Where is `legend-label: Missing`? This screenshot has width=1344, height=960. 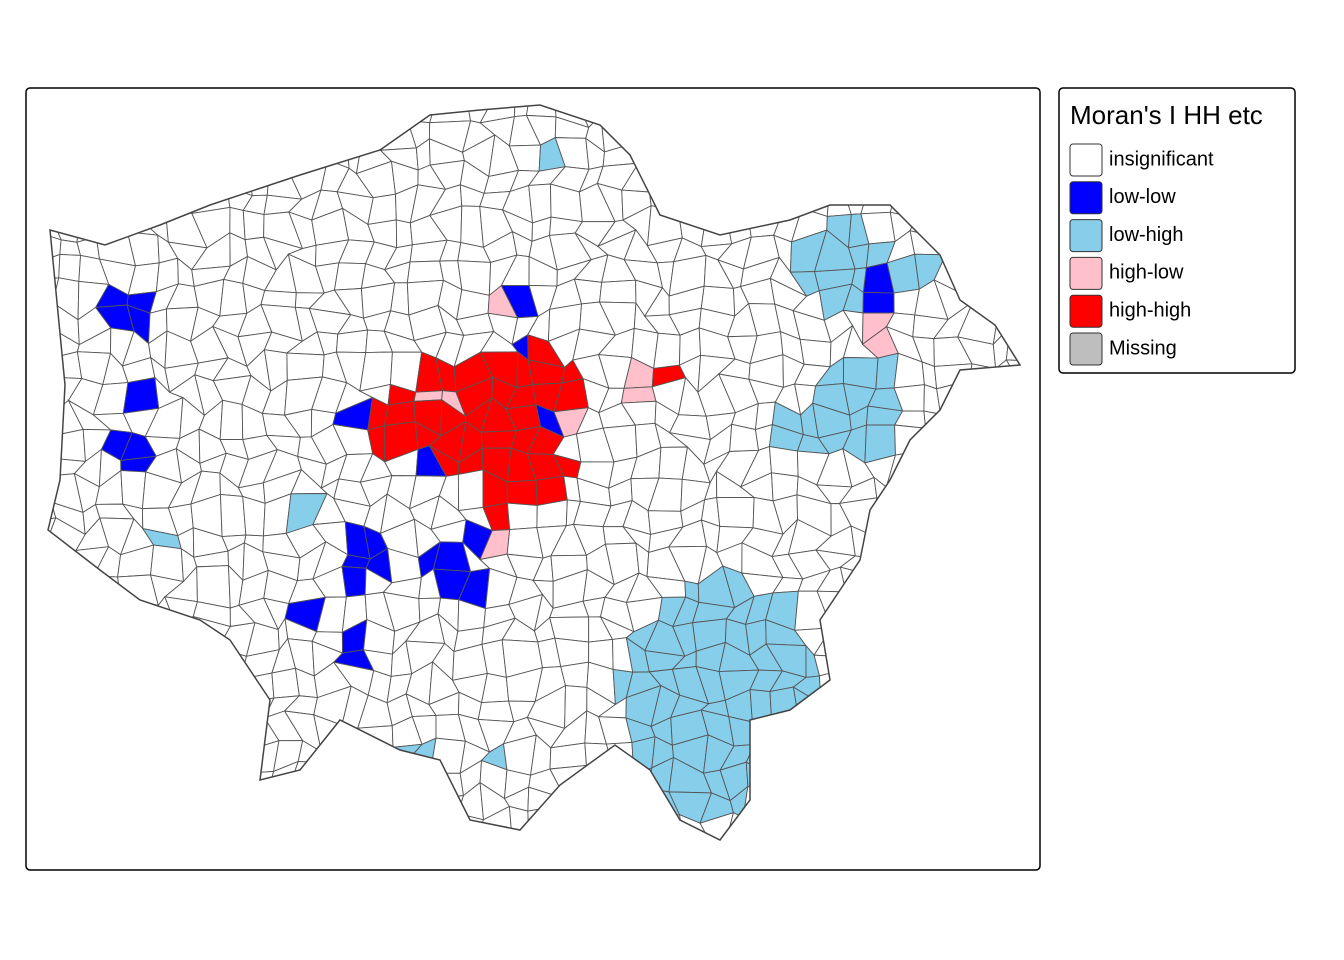 legend-label: Missing is located at coordinates (1143, 348).